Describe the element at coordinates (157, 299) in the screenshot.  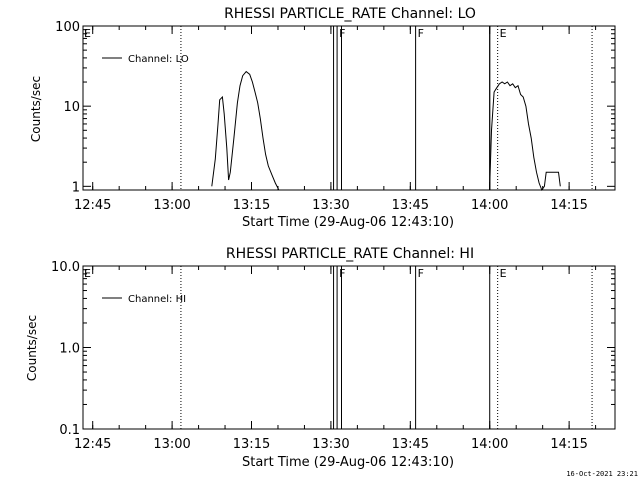
I see `legend-label: Channel: HI` at that location.